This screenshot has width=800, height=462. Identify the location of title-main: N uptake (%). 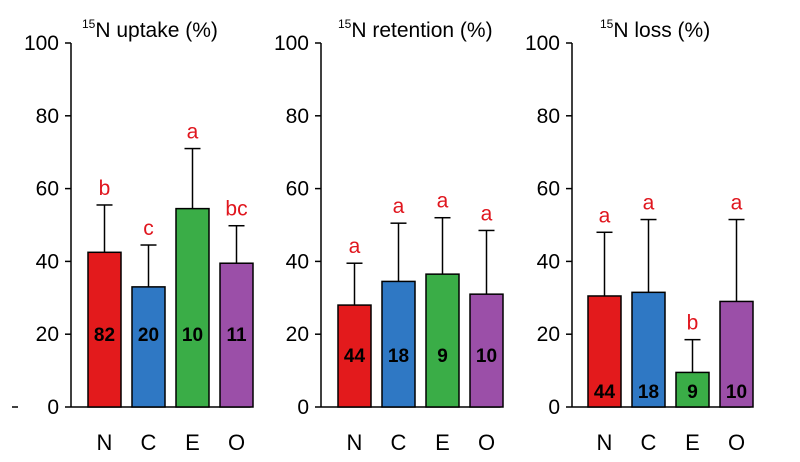
(156, 30).